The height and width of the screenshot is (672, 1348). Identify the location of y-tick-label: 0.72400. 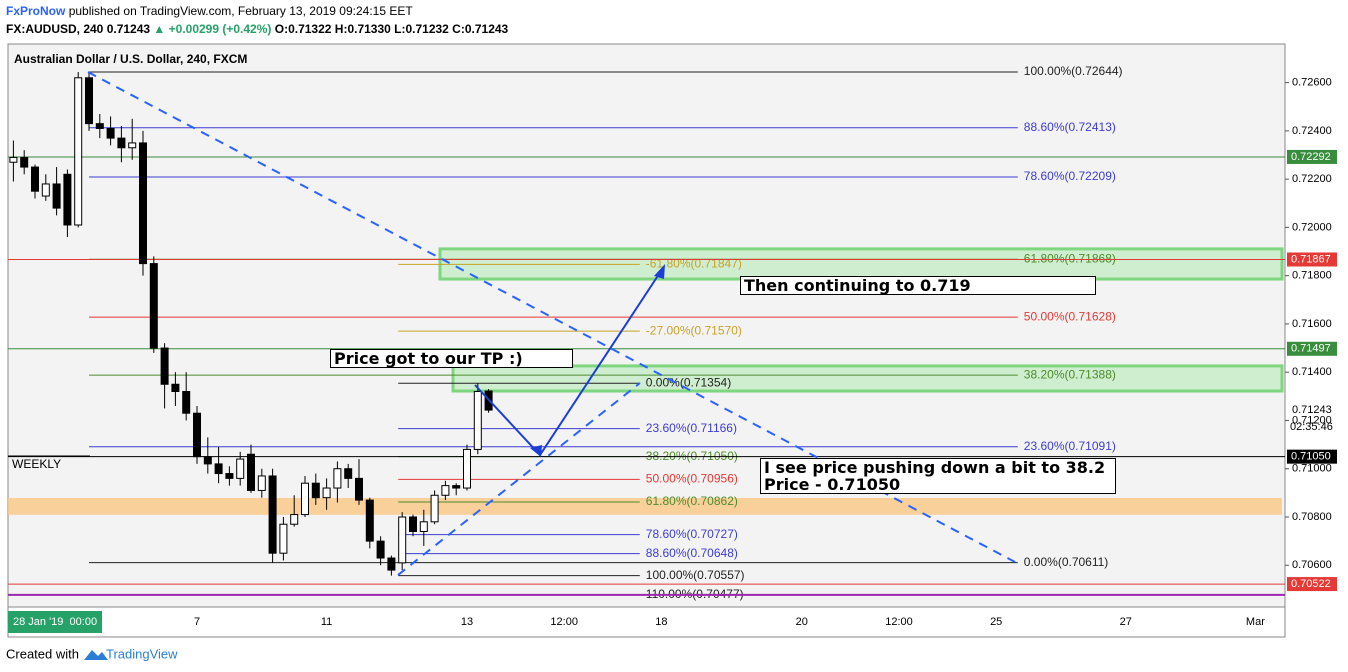
(1312, 131).